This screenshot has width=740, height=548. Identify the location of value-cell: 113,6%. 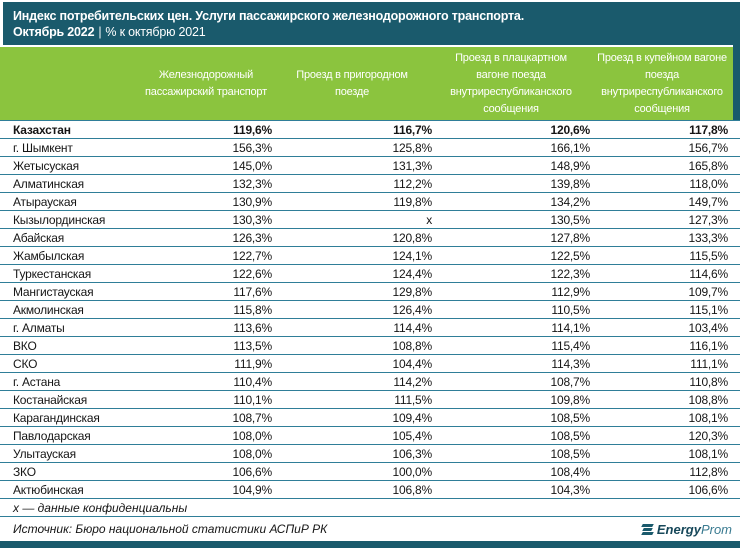
(252, 327).